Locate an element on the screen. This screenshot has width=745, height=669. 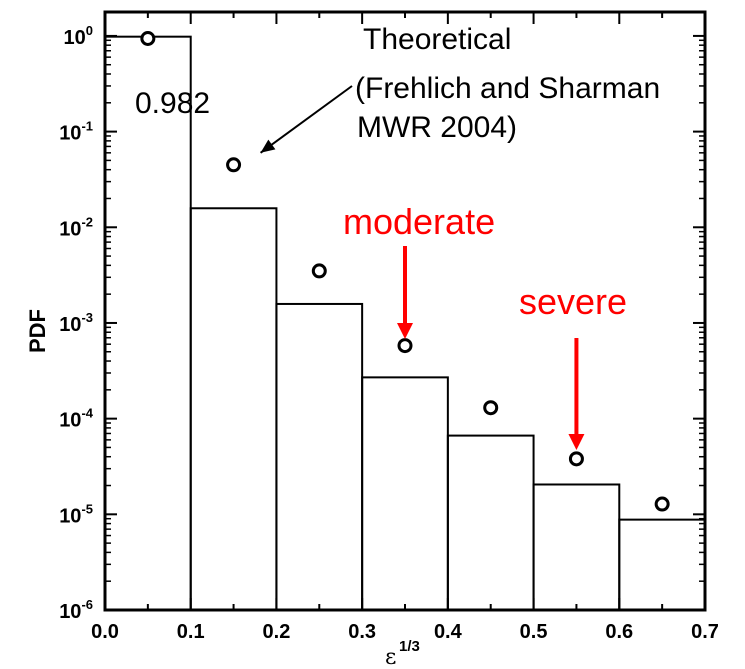
moderate-arrow-head is located at coordinates (405, 331).